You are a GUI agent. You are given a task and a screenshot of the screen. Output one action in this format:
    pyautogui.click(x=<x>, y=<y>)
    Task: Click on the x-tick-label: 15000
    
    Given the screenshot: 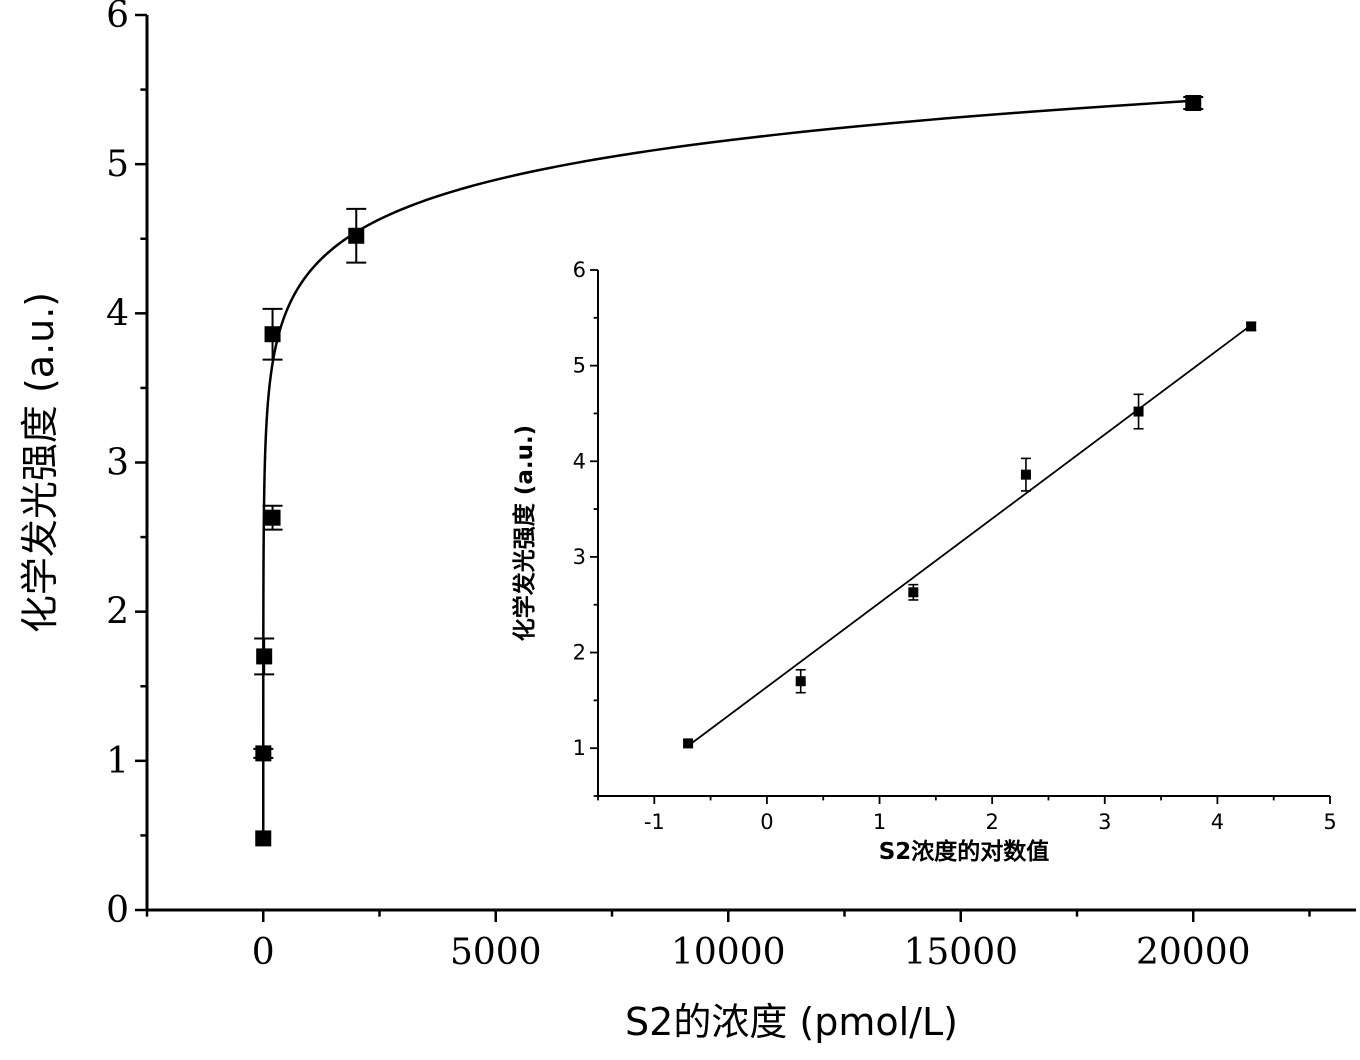 What is the action you would take?
    pyautogui.click(x=960, y=952)
    